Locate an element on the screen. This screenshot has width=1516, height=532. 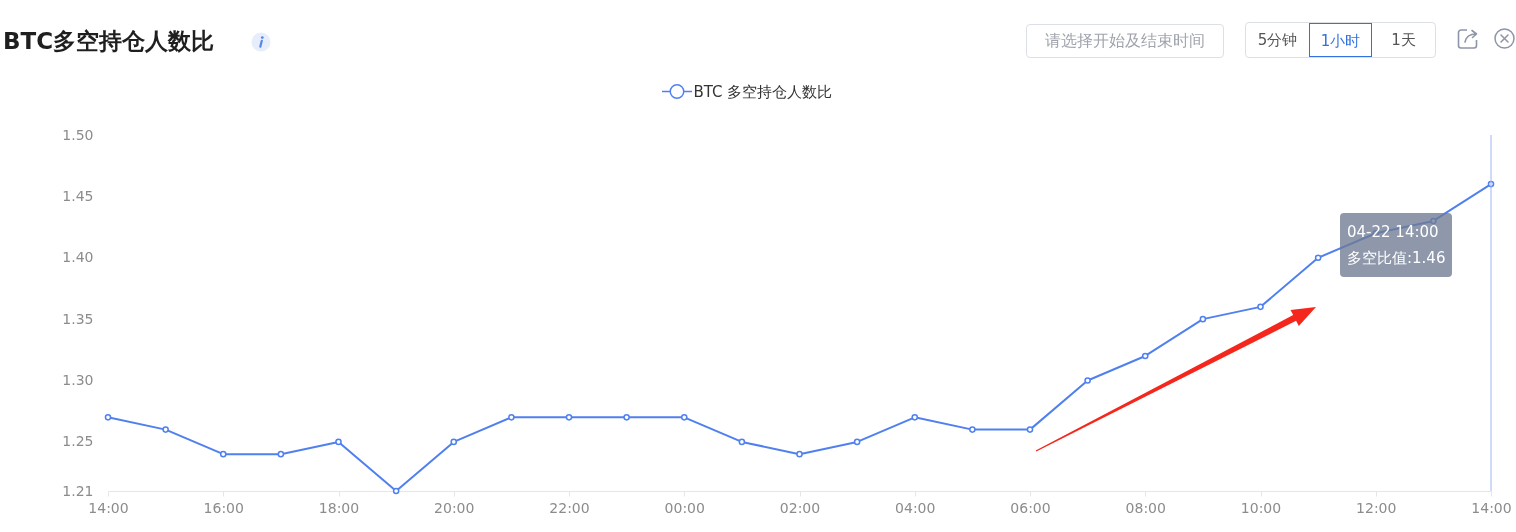
x-tick-label: 16:00 is located at coordinates (223, 507).